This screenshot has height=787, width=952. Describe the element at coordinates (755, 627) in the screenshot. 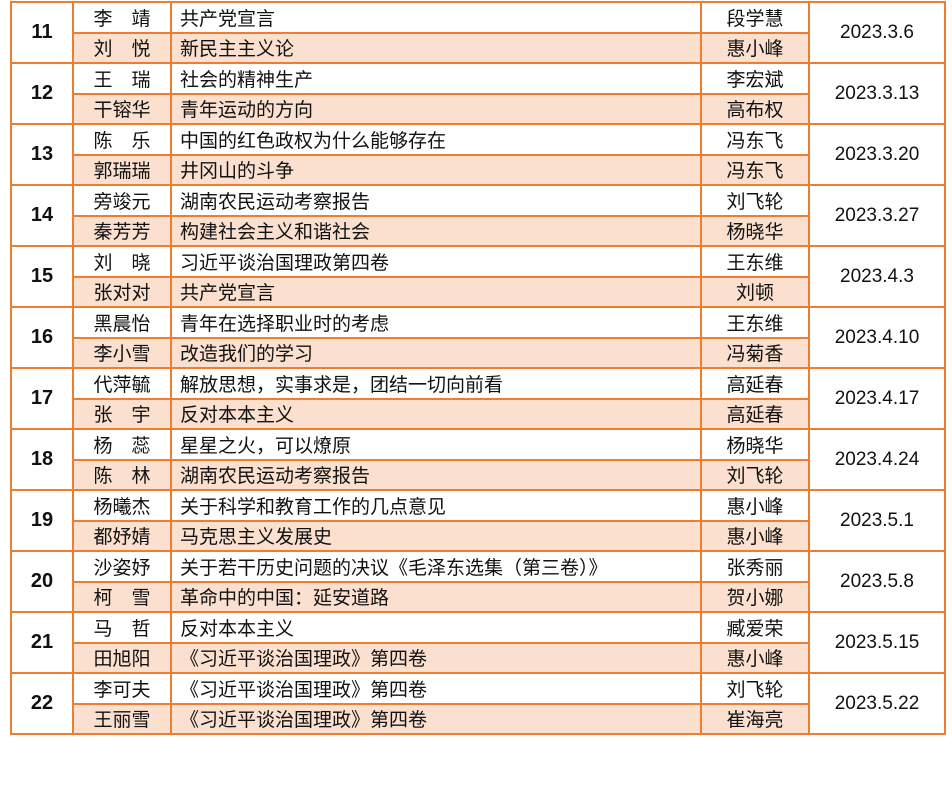

I see `teacher-name: 臧爱荣` at that location.